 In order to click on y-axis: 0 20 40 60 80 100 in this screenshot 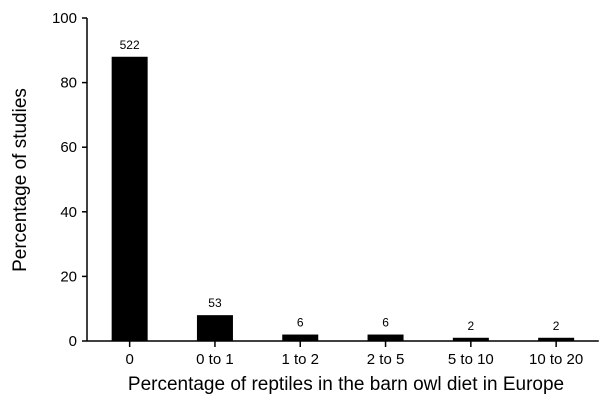, I will do `click(70, 180)`.